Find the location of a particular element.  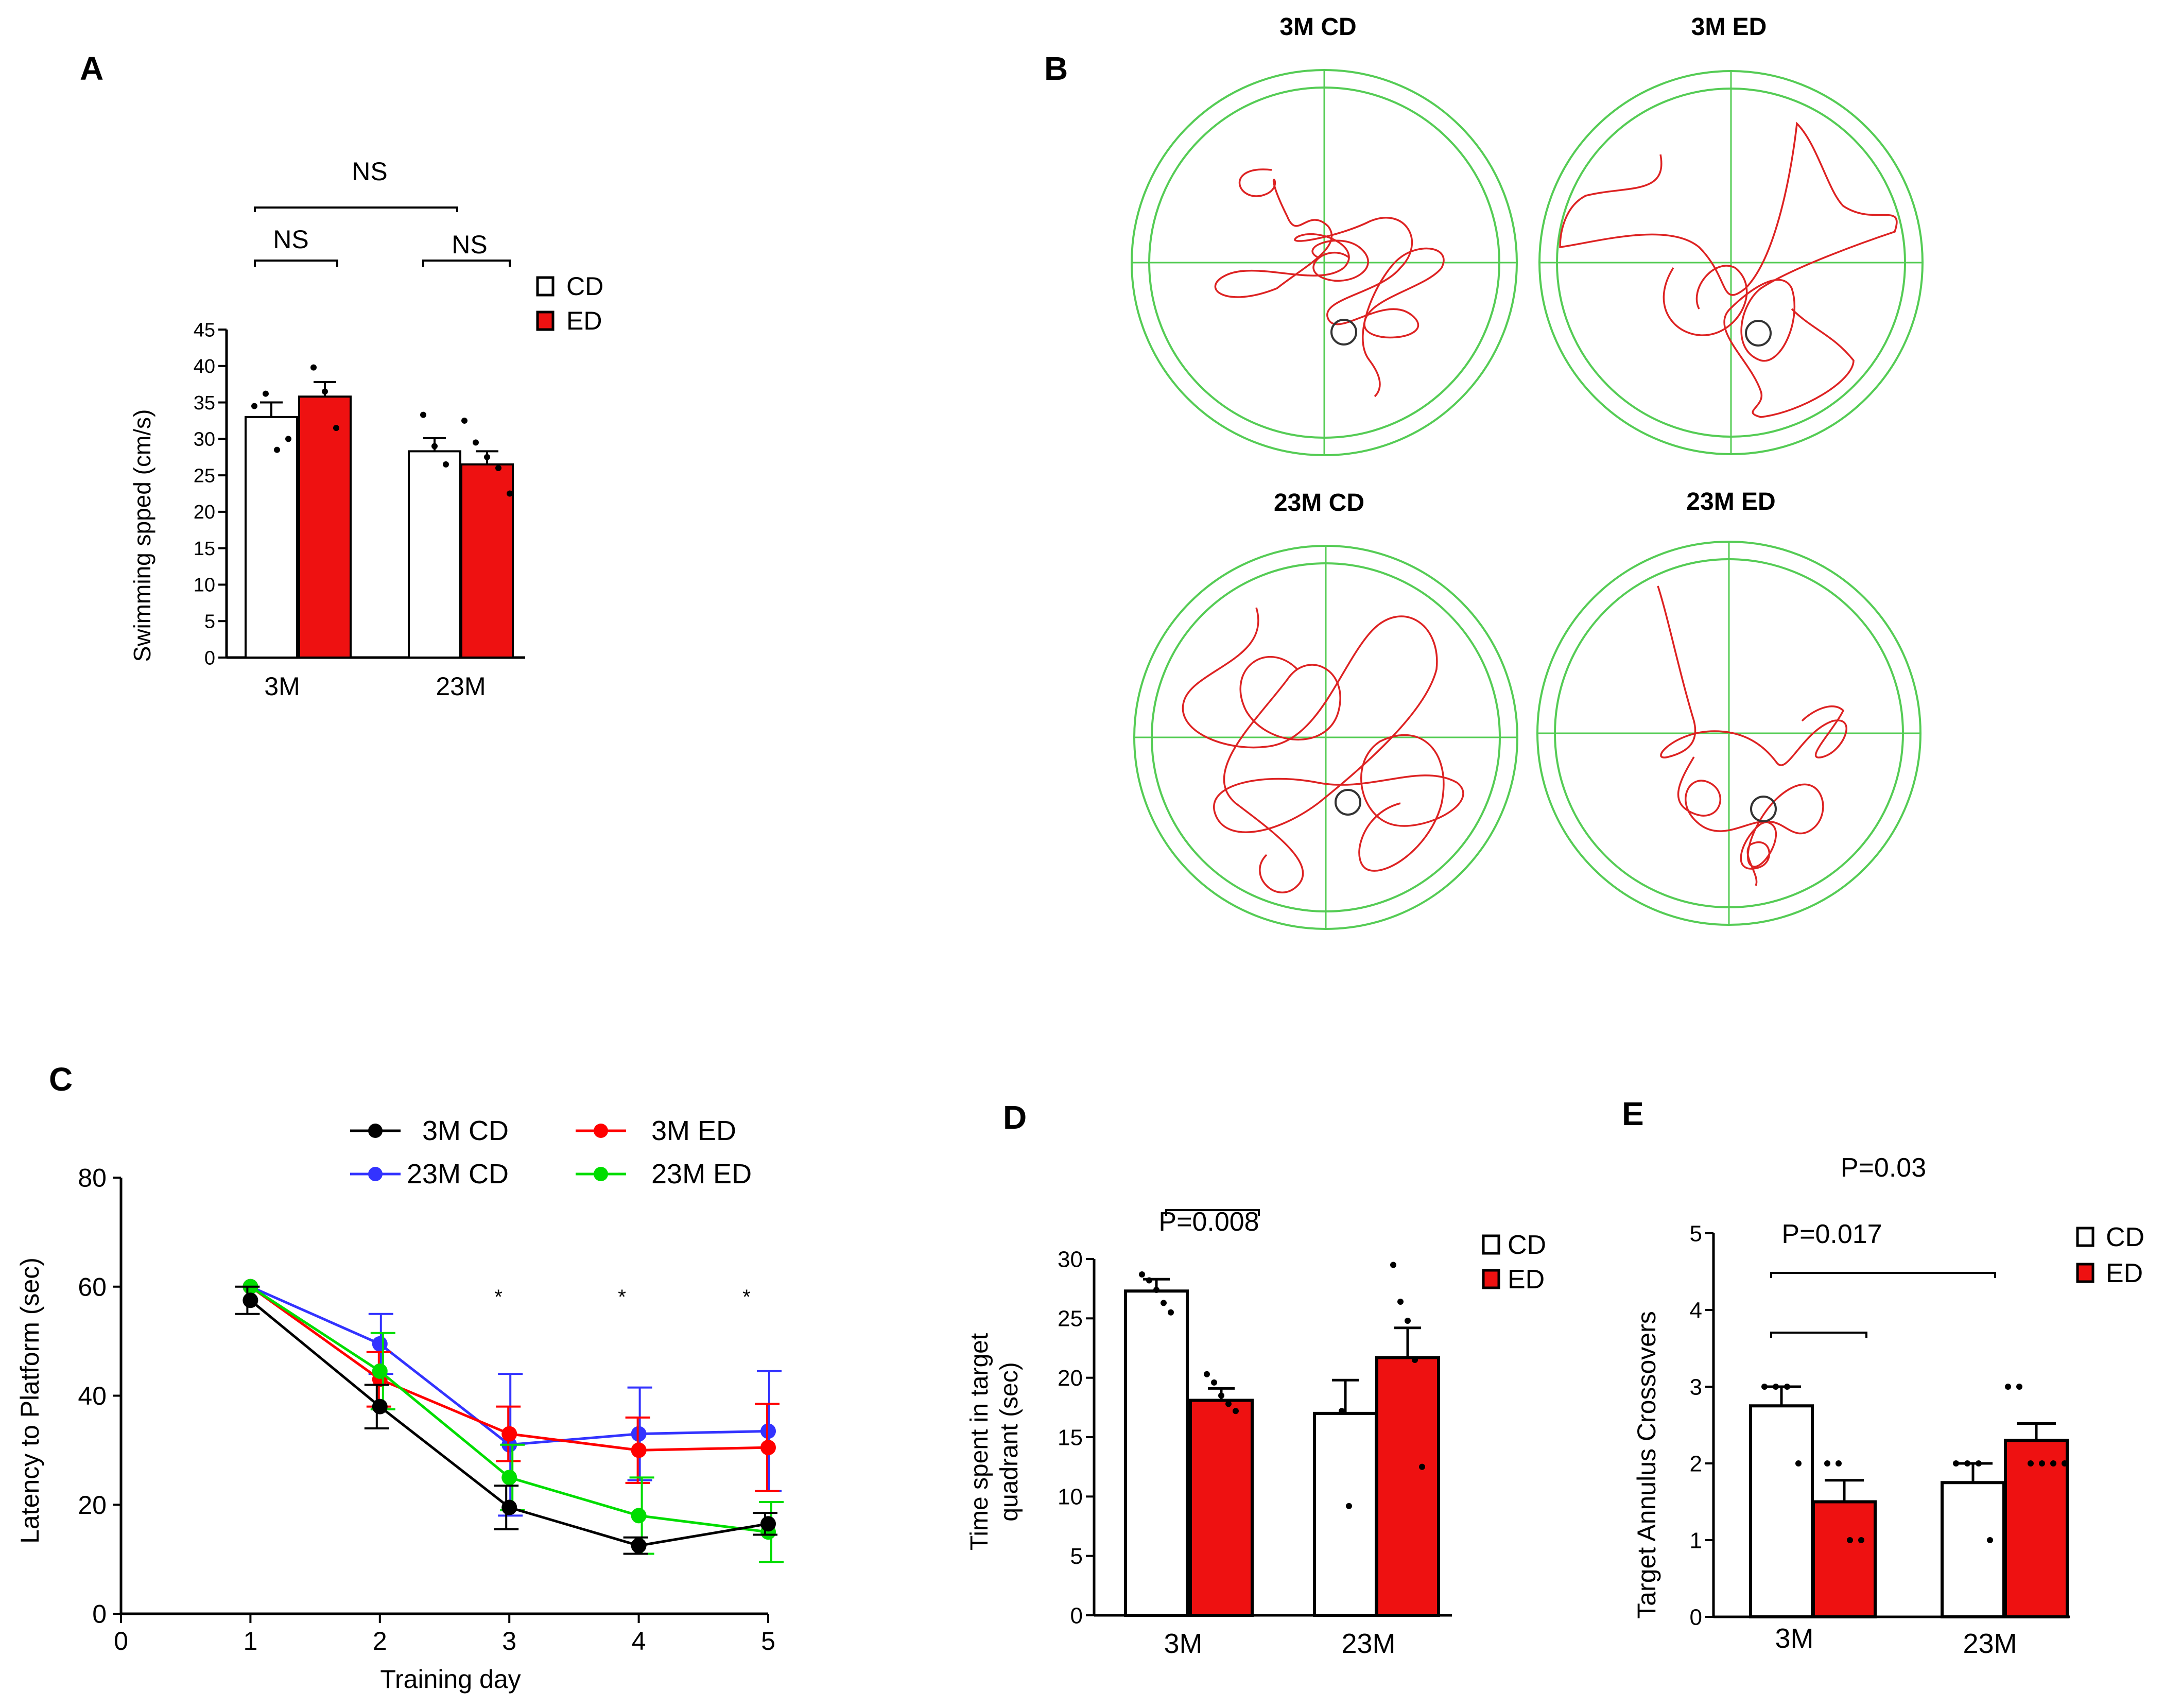

chart-a-ytick-label: 15 is located at coordinates (204, 549).